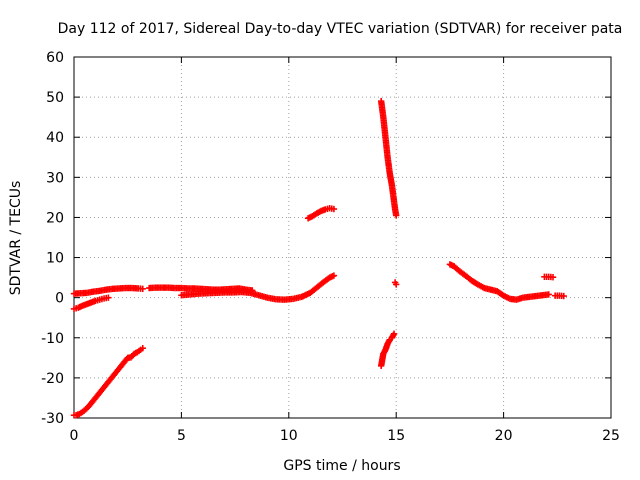 The width and height of the screenshot is (640, 480). Describe the element at coordinates (74, 436) in the screenshot. I see `x-tick-label: 0` at that location.